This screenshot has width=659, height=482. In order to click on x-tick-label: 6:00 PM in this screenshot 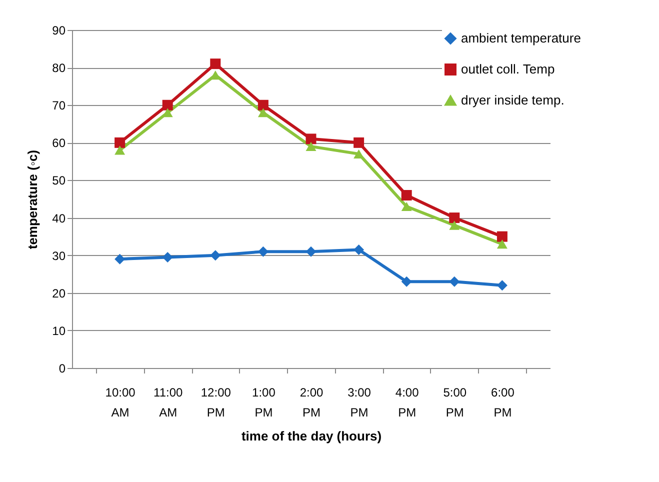, I will do `click(503, 403)`.